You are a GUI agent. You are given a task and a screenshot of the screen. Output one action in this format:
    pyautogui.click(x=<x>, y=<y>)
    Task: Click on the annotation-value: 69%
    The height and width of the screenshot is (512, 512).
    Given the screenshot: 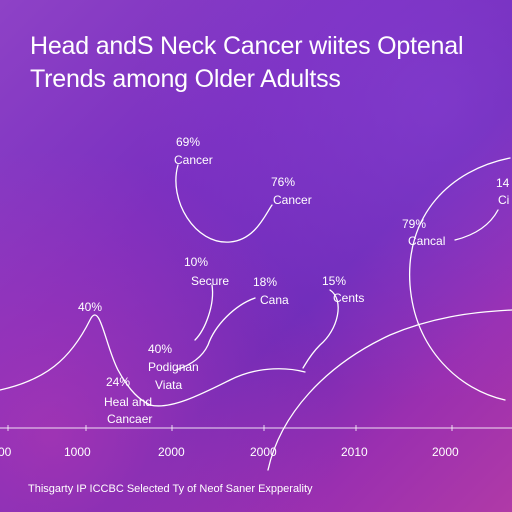 What is the action you would take?
    pyautogui.click(x=188, y=142)
    